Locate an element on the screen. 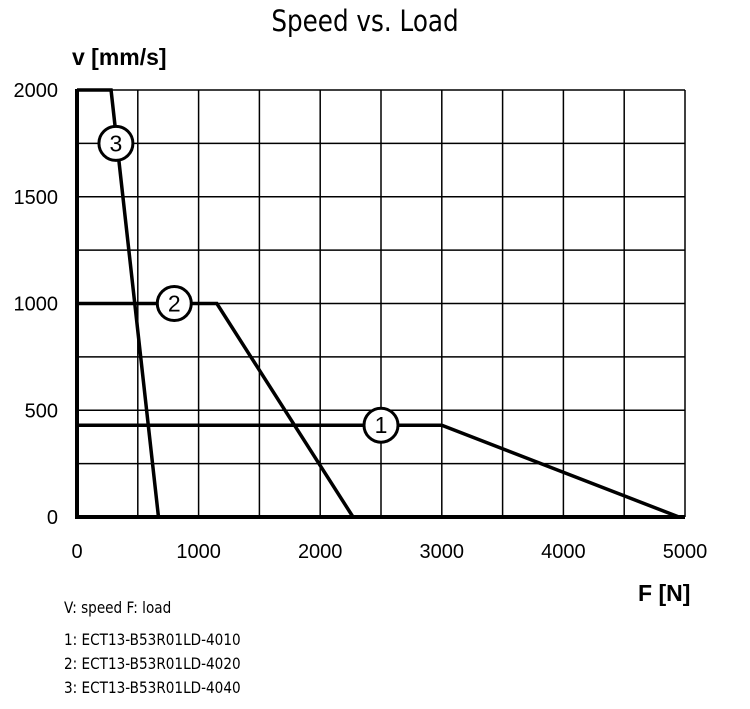 This screenshot has height=709, width=750. y-tick-label: 1000 is located at coordinates (36, 305).